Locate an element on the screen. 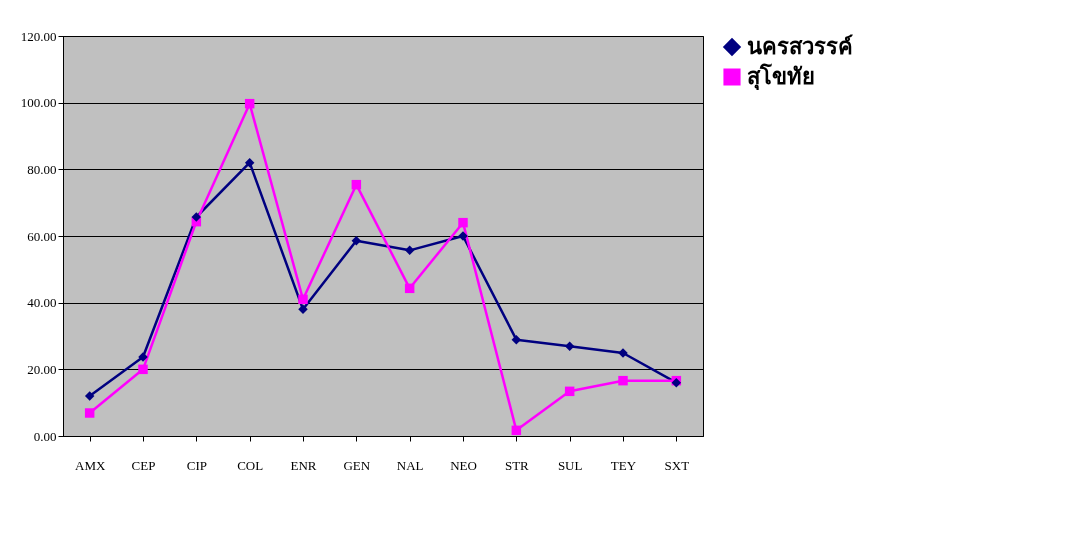 This screenshot has width=1083, height=541. y-tick-label: 0.00 is located at coordinates (45, 436).